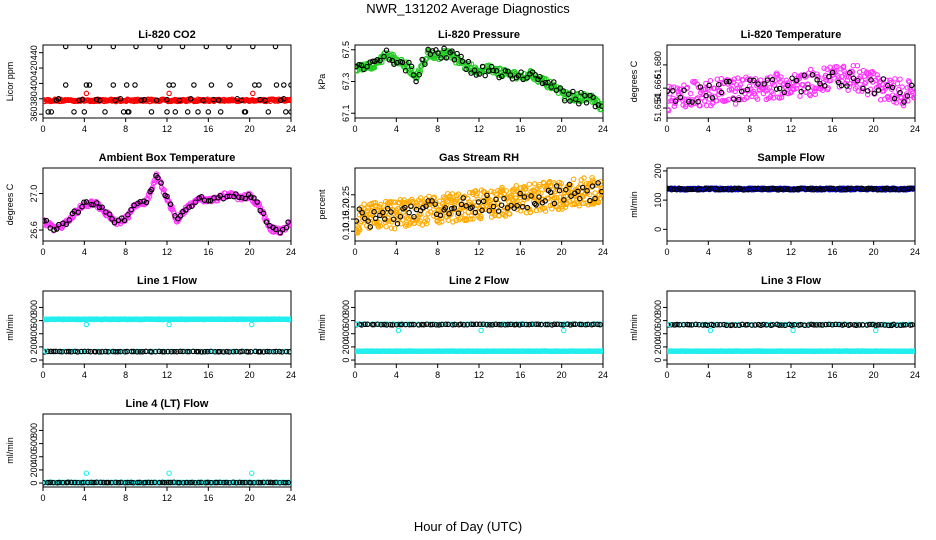 This screenshot has width=936, height=540. What do you see at coordinates (322, 204) in the screenshot?
I see `y-axis-label: percent` at bounding box center [322, 204].